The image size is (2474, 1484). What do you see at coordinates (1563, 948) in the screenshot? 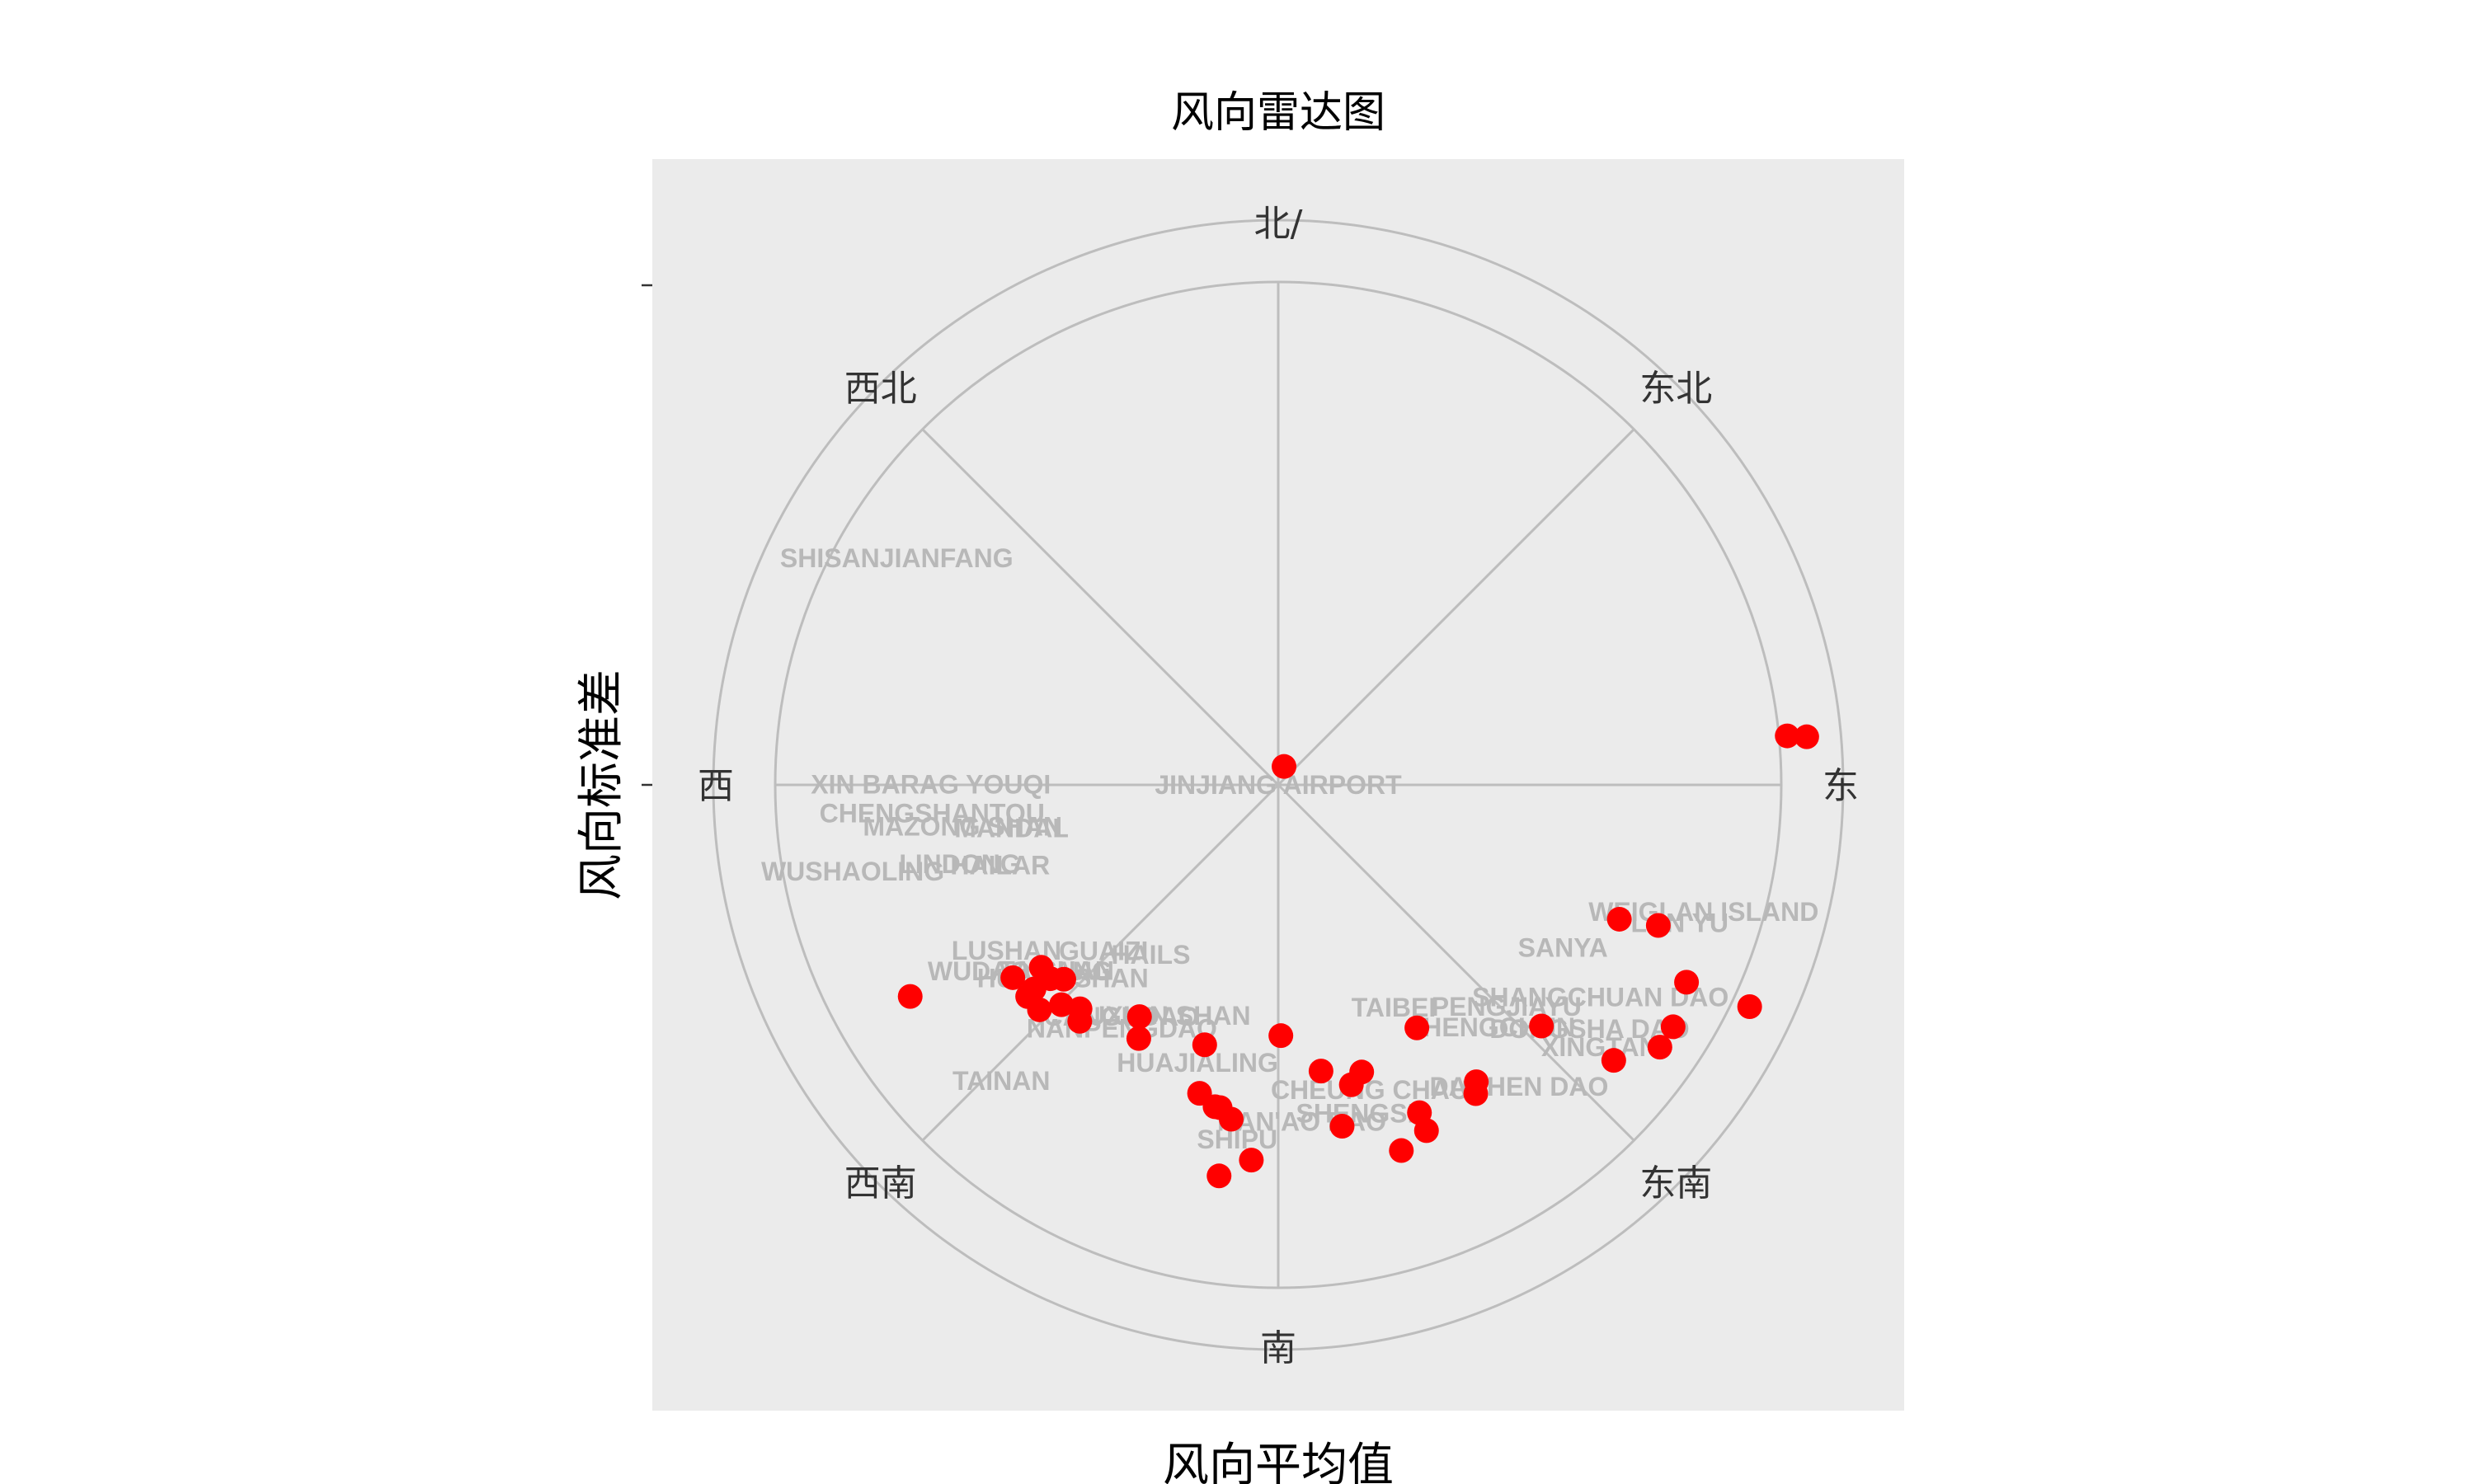
I see `station-label: SANYA` at bounding box center [1563, 948].